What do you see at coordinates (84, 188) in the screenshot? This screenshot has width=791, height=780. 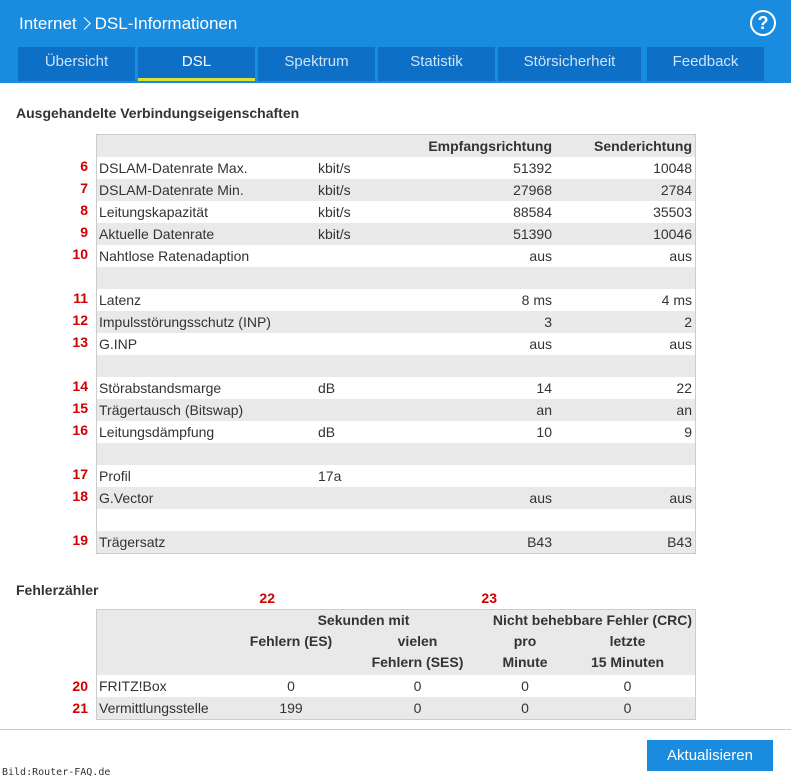 I see `row-marker: 7` at bounding box center [84, 188].